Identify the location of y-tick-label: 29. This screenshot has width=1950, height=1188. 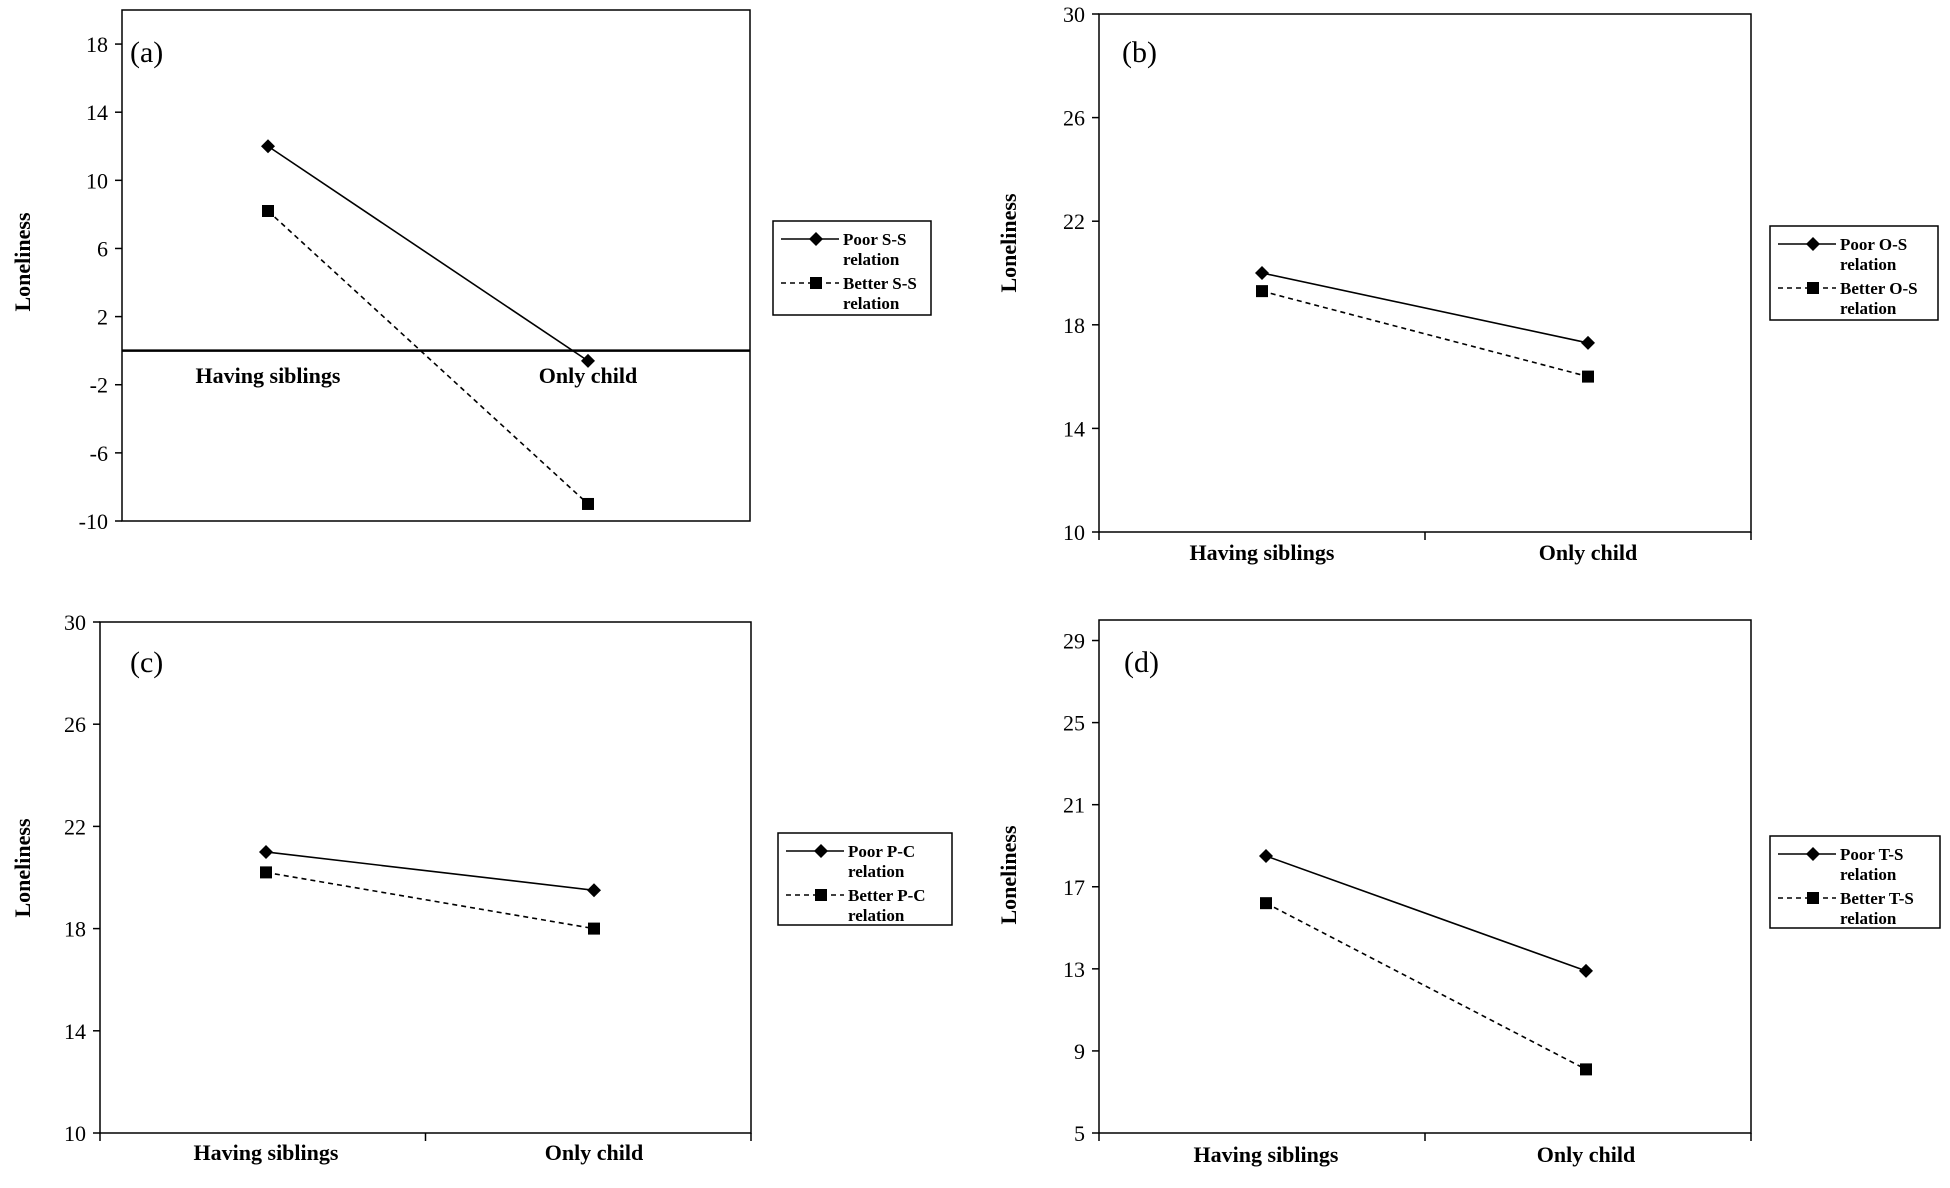
(1074, 641).